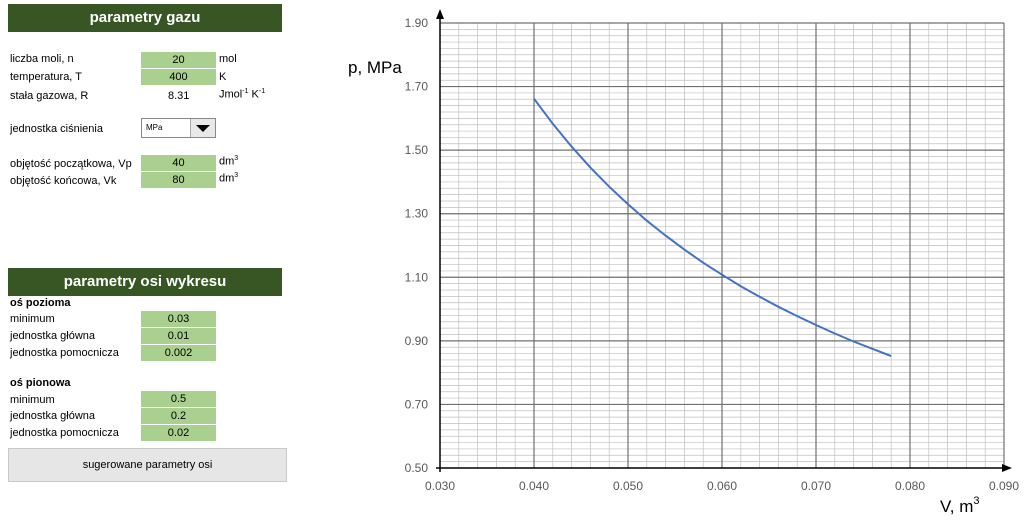  Describe the element at coordinates (375, 67) in the screenshot. I see `y-axis-label: p, MPa` at that location.